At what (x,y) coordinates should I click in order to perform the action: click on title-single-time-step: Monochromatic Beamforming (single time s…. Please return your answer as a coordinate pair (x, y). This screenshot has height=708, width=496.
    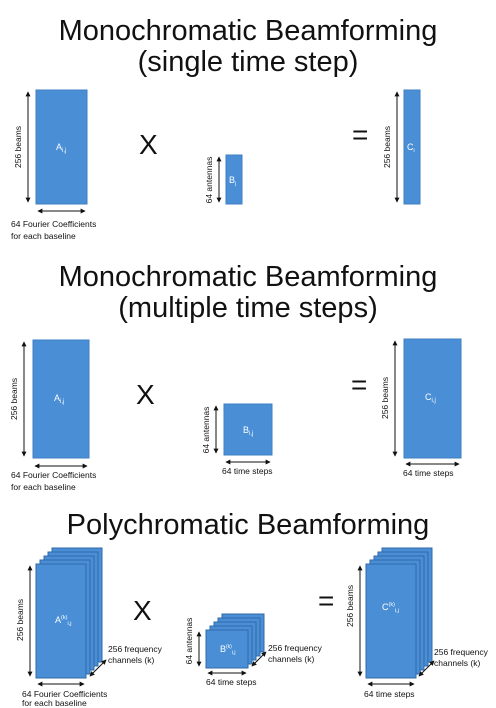
    Looking at the image, I should click on (248, 47).